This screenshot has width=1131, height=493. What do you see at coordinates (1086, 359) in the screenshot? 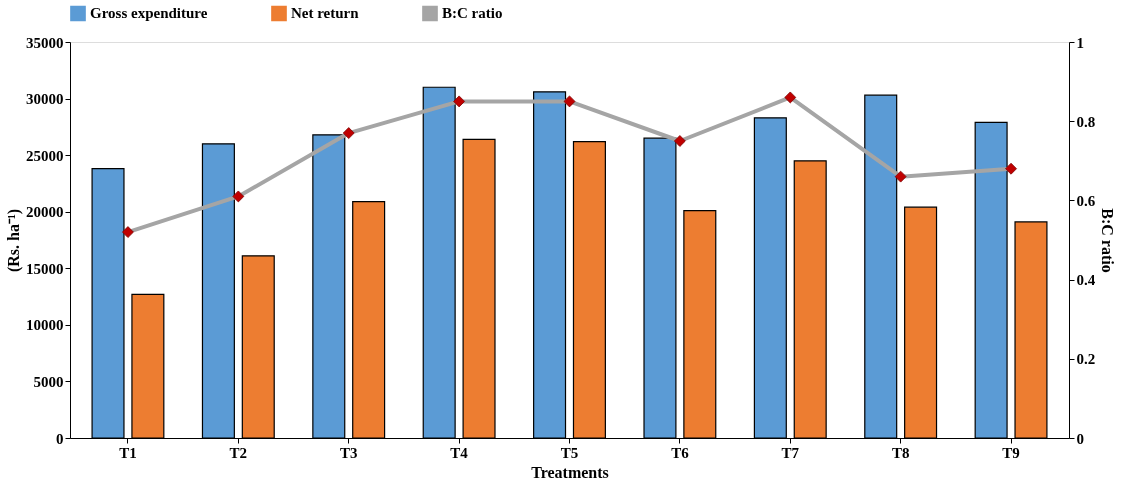
I see `y2-tick-label: 0.2` at bounding box center [1086, 359].